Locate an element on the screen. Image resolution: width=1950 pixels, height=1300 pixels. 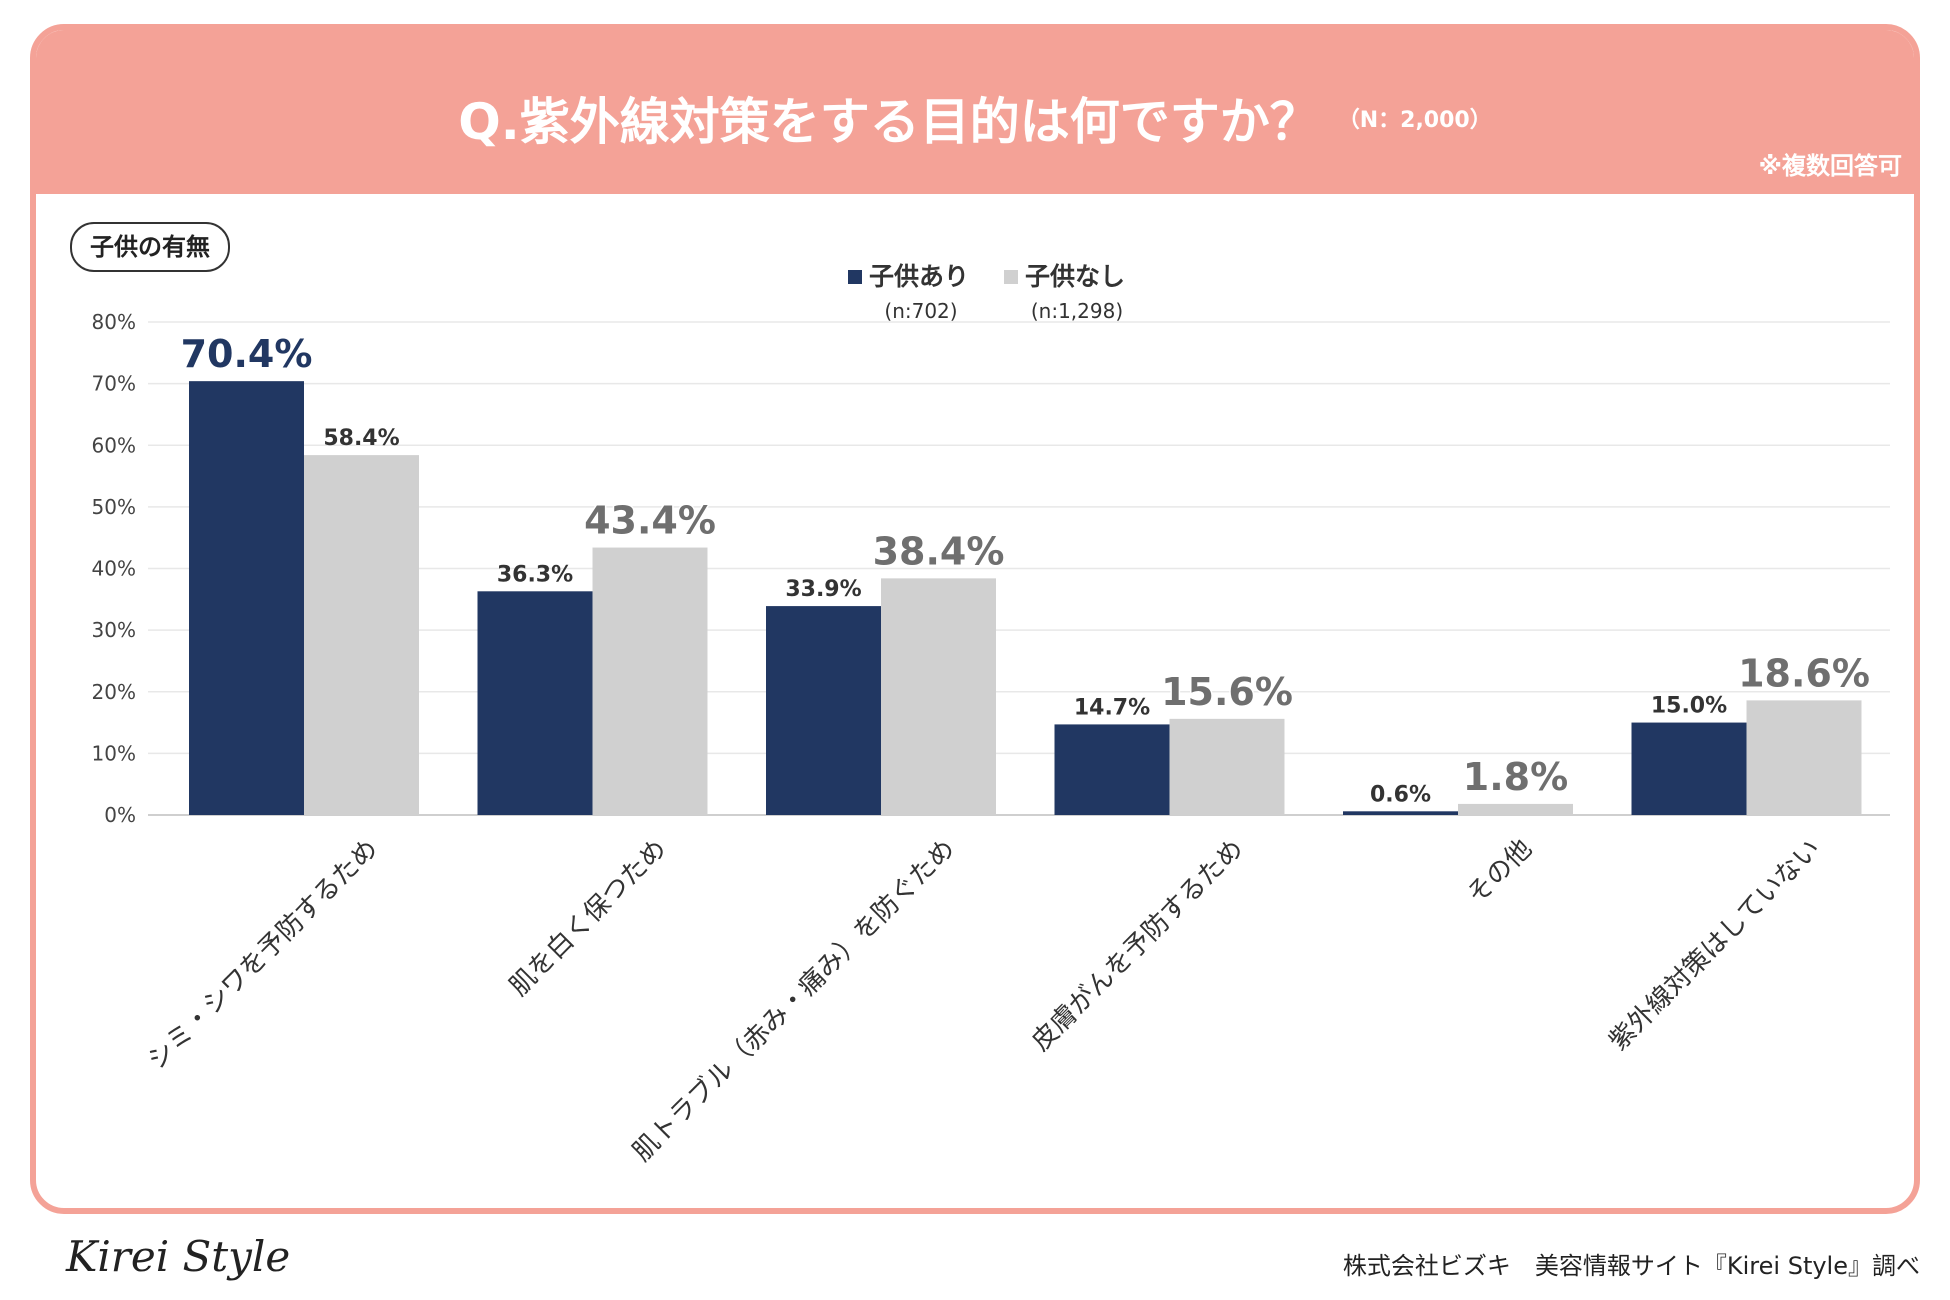
legend-n: (n:702) is located at coordinates (920, 311).